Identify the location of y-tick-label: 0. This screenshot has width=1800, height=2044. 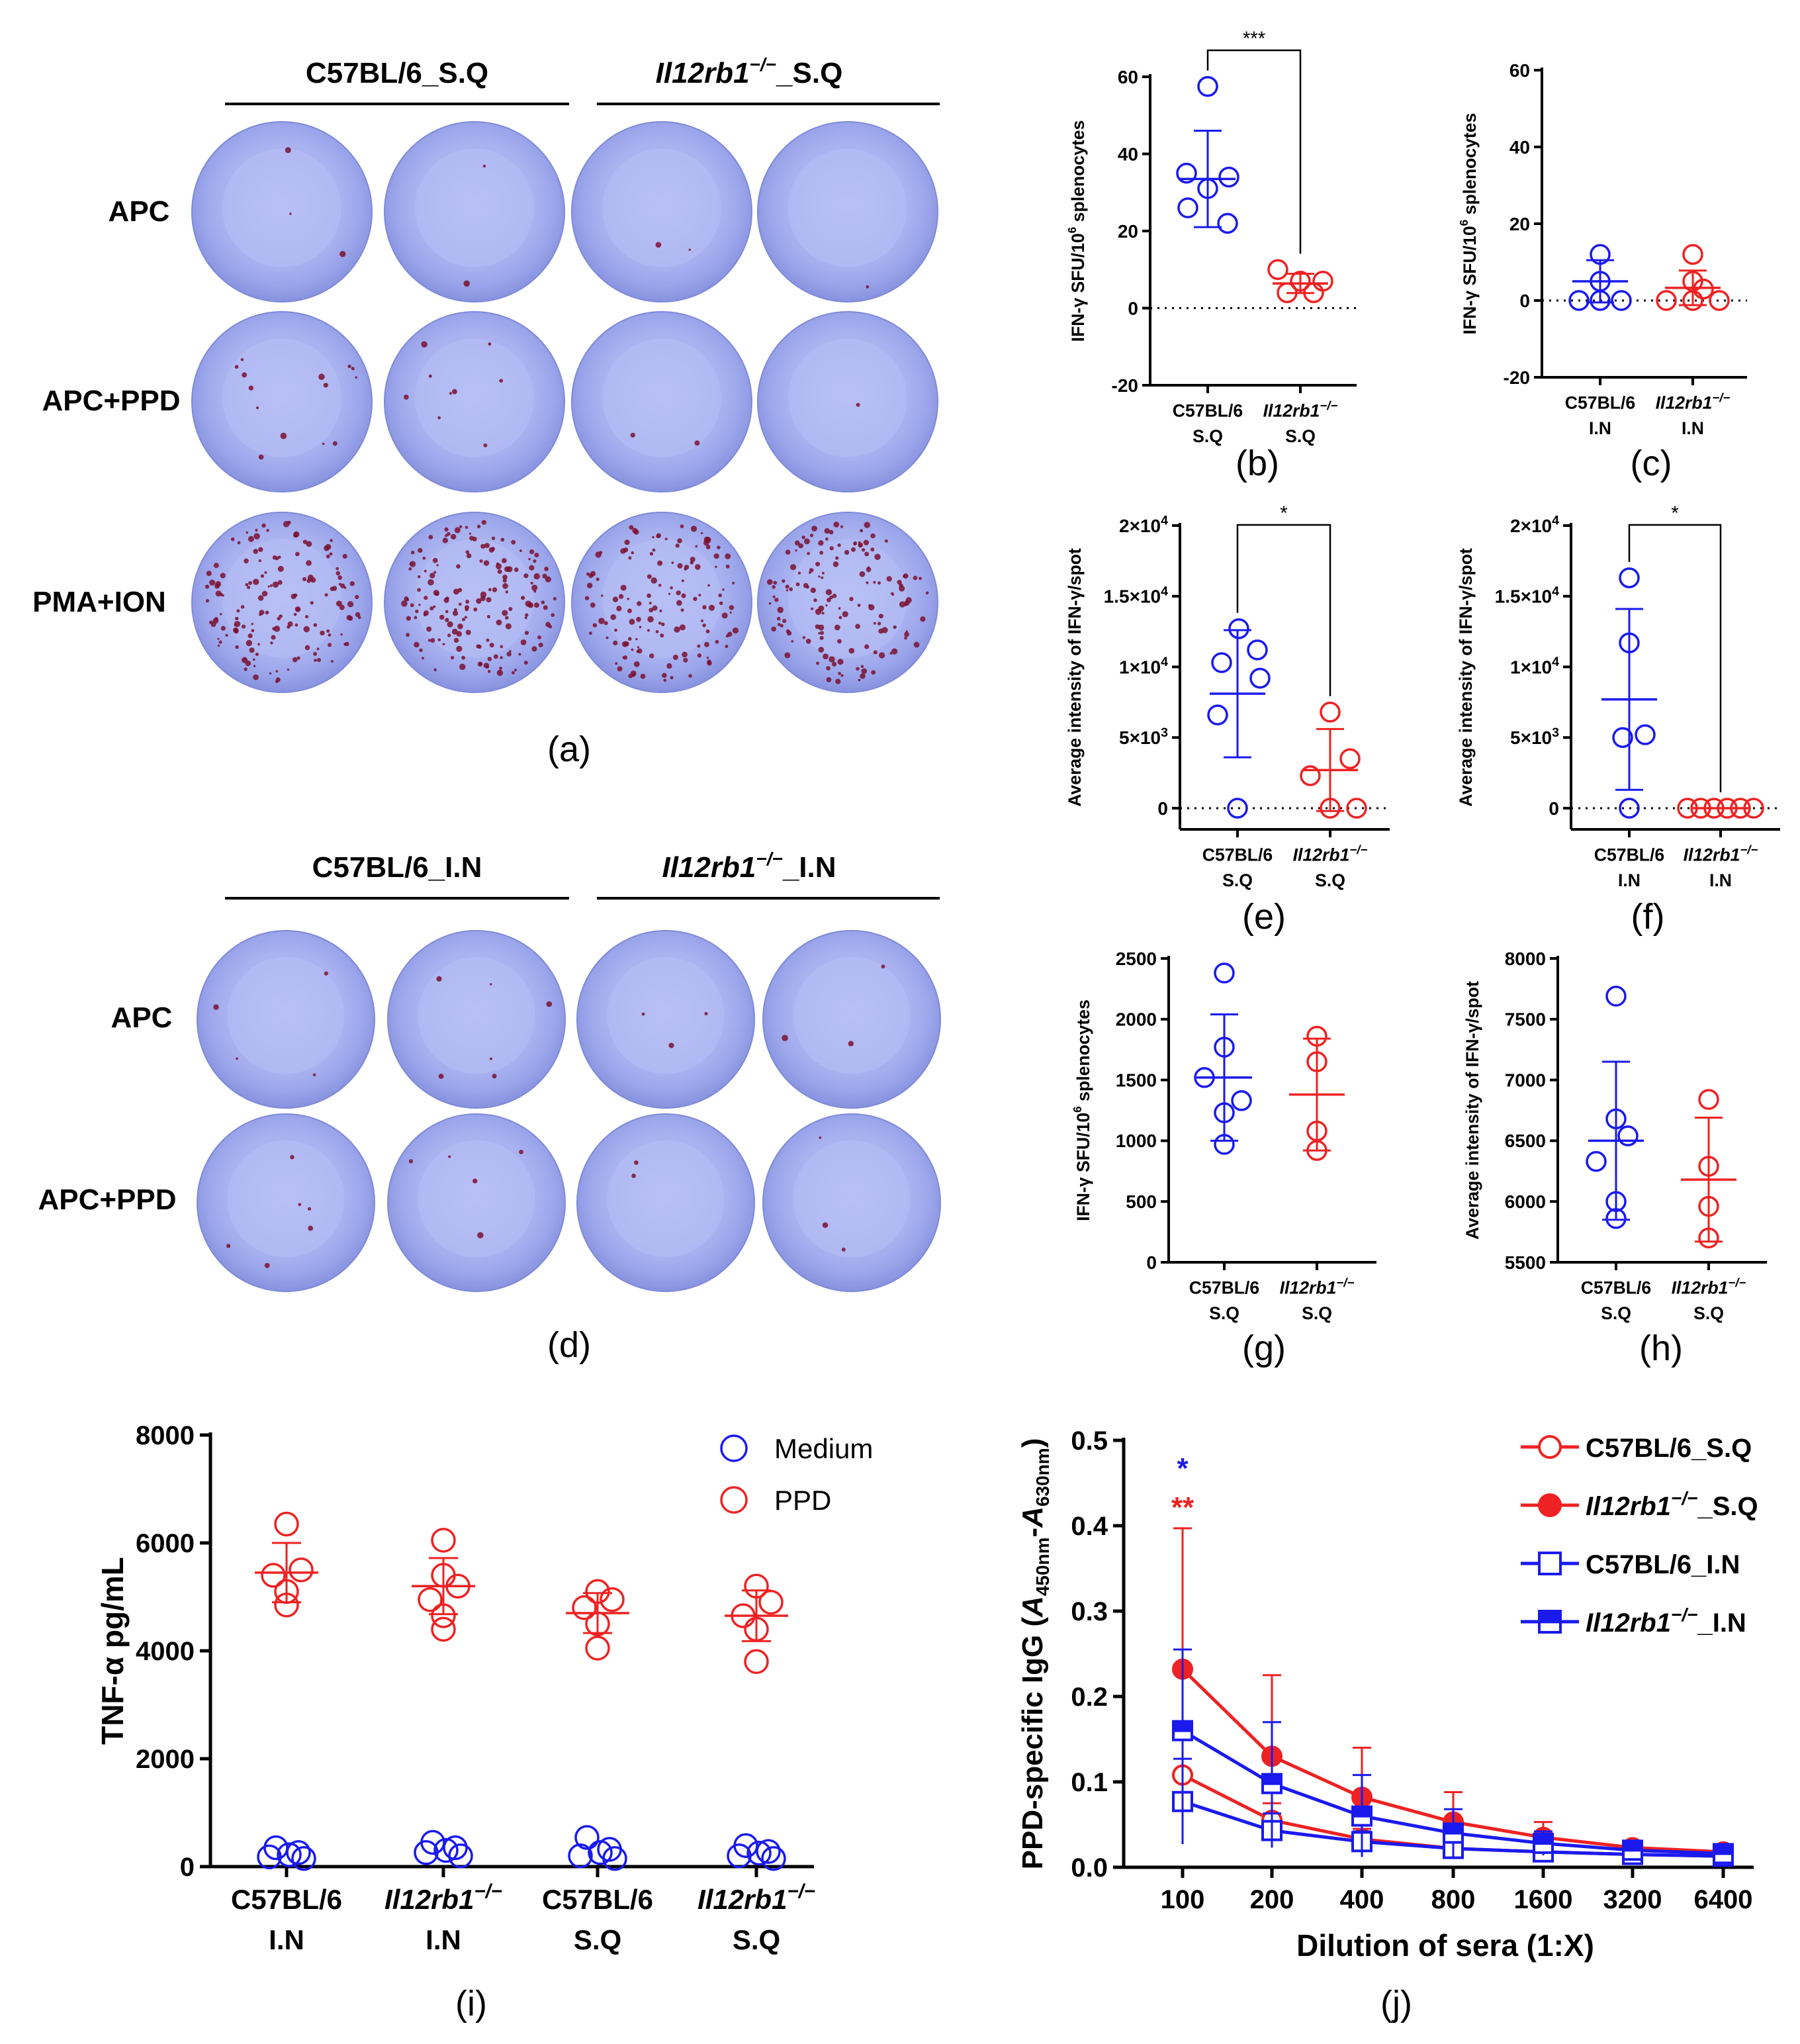
(1524, 301).